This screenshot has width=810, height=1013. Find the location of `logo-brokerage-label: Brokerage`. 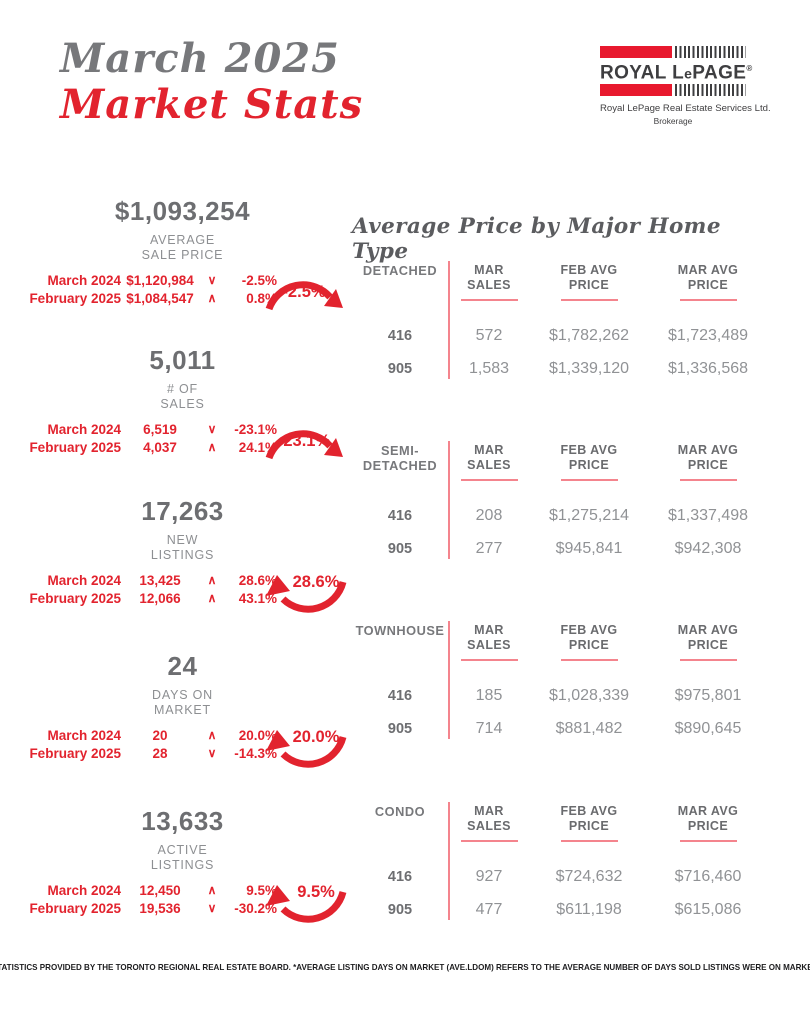

logo-brokerage-label: Brokerage is located at coordinates (673, 121).